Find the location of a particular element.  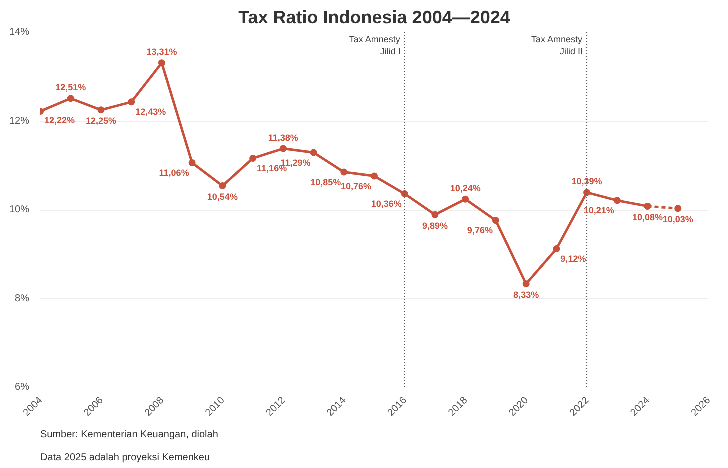

y-tick-label: 6% is located at coordinates (22, 387).